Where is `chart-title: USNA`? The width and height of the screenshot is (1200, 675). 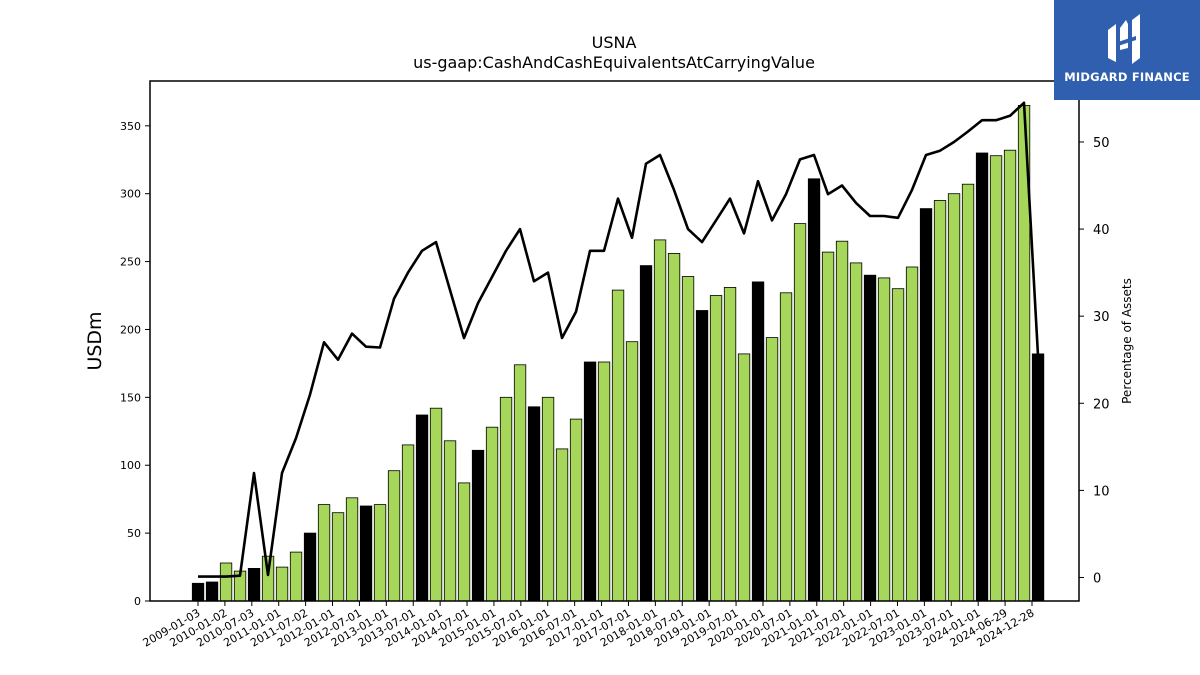
chart-title: USNA is located at coordinates (614, 42).